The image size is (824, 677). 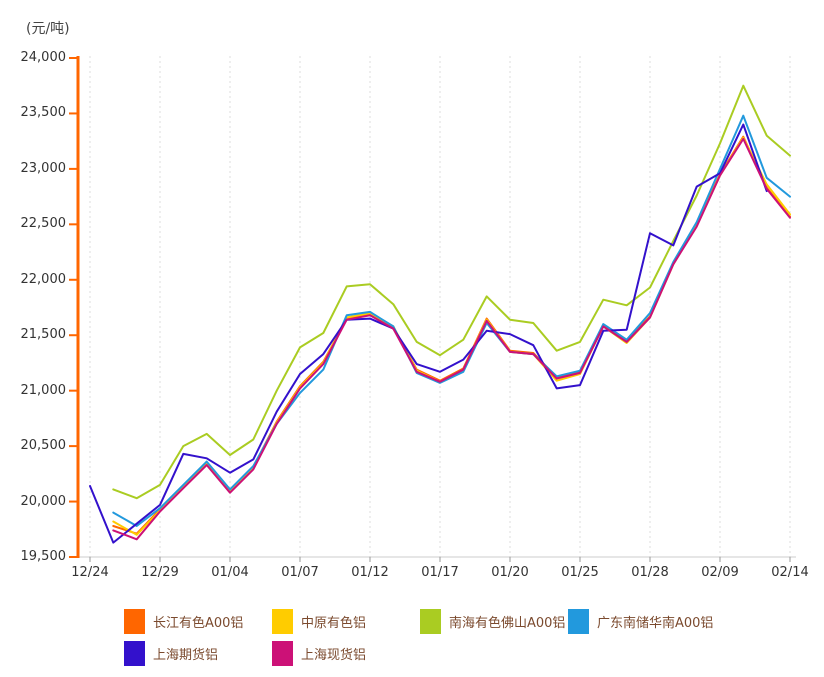 I want to click on legend-item: 南海有色佛山A00铝, so click(x=492, y=621).